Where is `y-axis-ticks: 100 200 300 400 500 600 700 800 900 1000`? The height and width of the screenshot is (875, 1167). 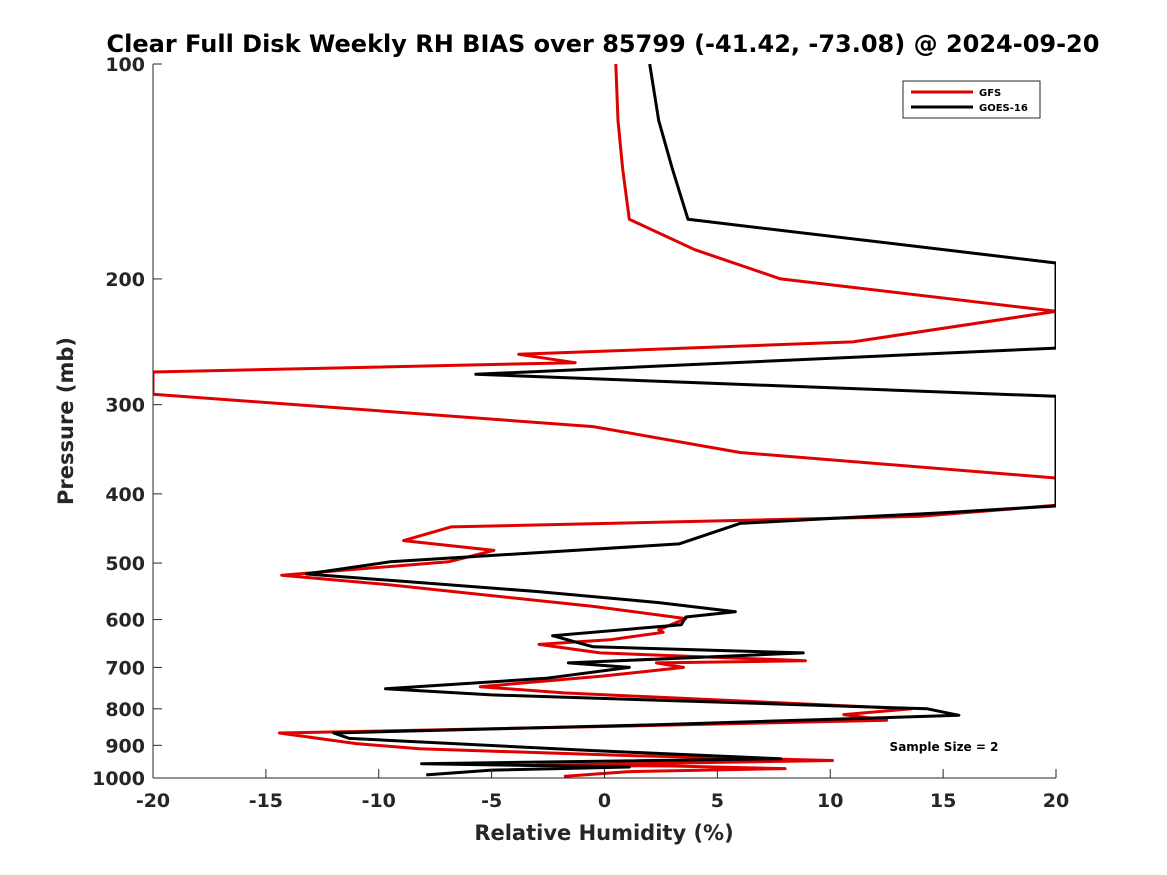 y-axis-ticks: 100 200 300 400 500 600 700 800 900 1000 is located at coordinates (127, 422).